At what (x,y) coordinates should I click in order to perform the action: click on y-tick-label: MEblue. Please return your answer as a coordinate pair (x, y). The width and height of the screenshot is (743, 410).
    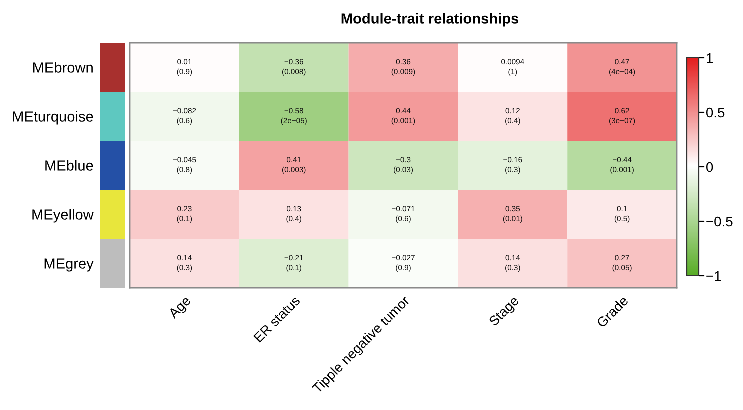
    Looking at the image, I should click on (70, 165).